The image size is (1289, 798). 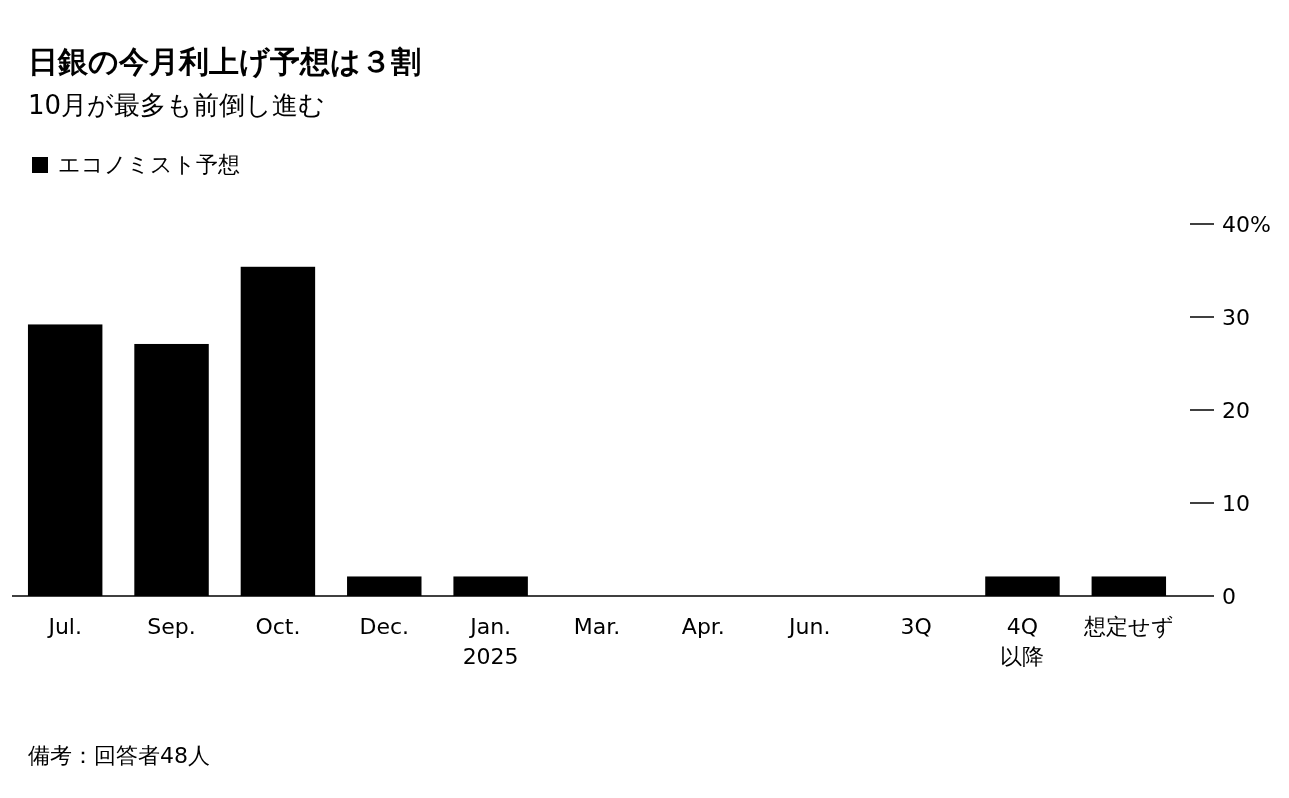 What do you see at coordinates (916, 626) in the screenshot?
I see `x-tick-label: 3Q` at bounding box center [916, 626].